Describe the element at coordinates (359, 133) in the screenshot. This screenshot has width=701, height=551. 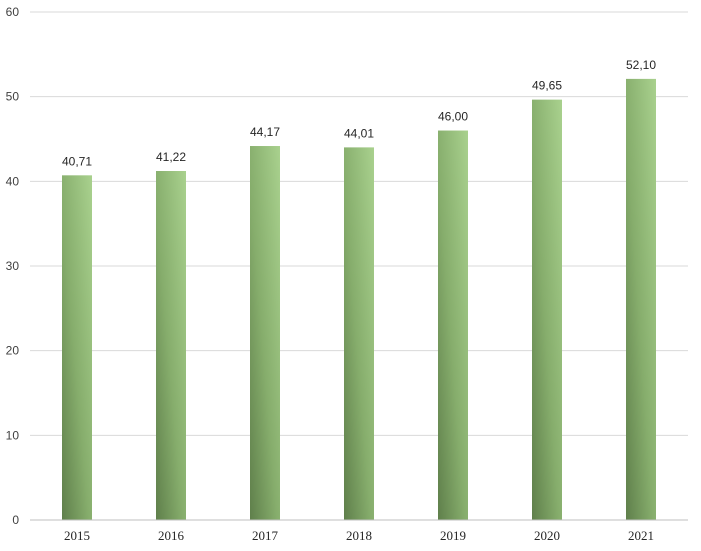
I see `data-label-2018: 44,01` at that location.